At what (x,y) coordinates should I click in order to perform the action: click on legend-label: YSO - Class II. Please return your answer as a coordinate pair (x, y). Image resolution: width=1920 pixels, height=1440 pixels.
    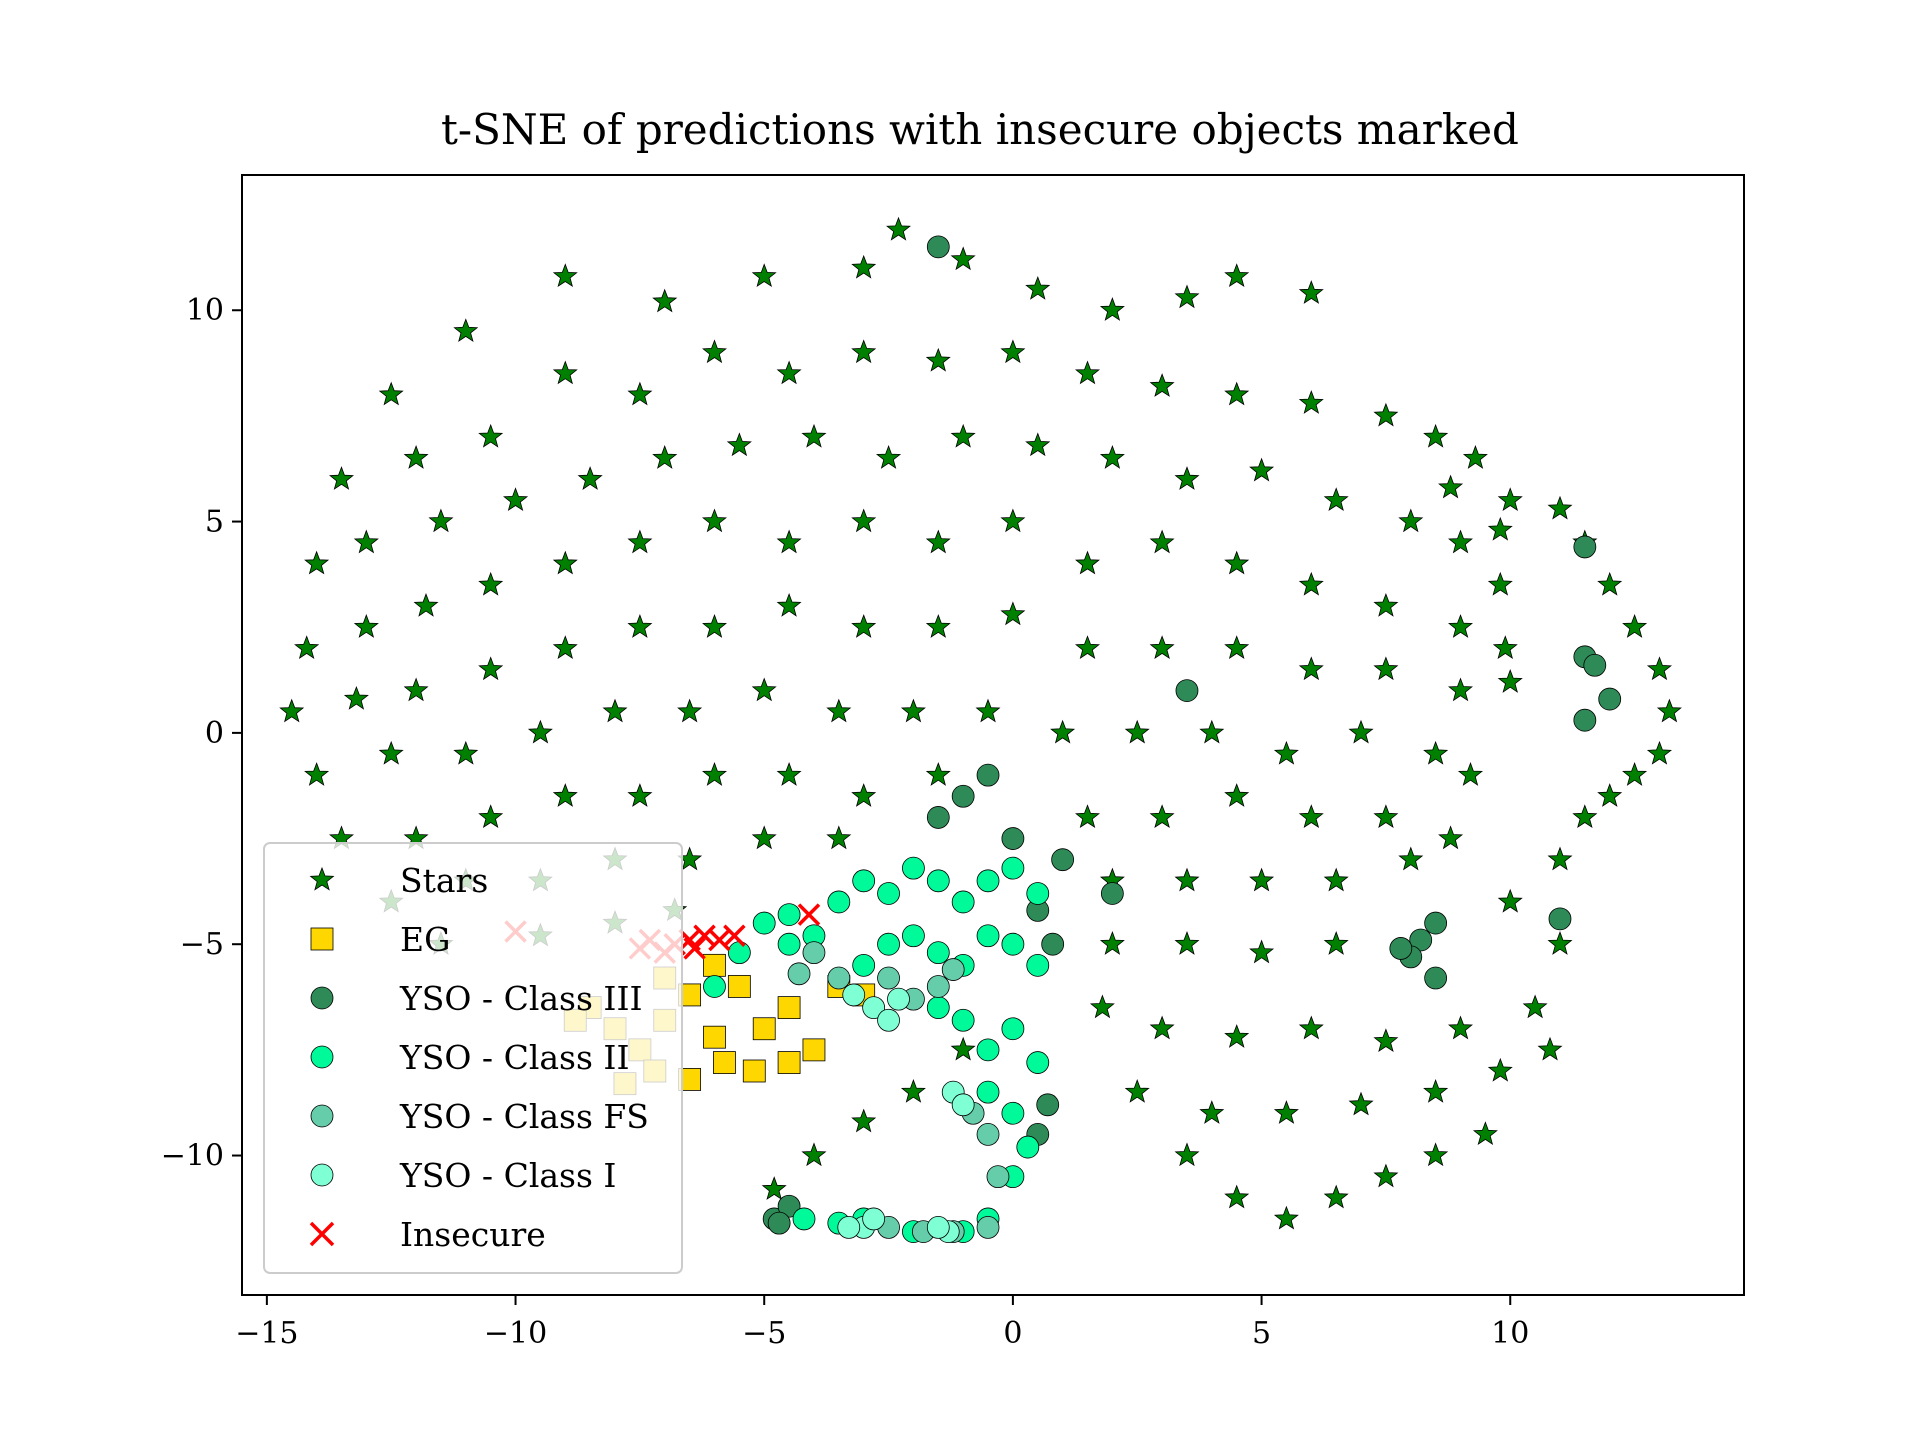
    Looking at the image, I should click on (514, 1057).